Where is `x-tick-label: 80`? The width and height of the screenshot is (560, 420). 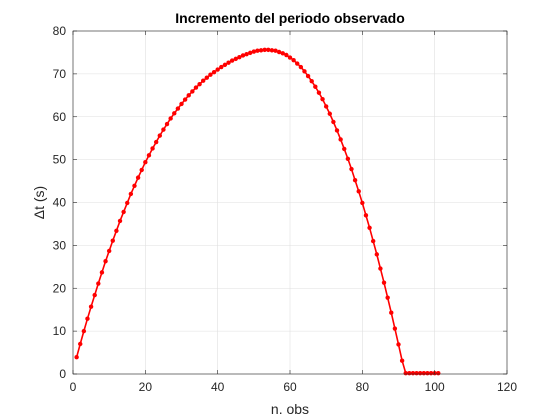
x-tick-label: 80 is located at coordinates (363, 387).